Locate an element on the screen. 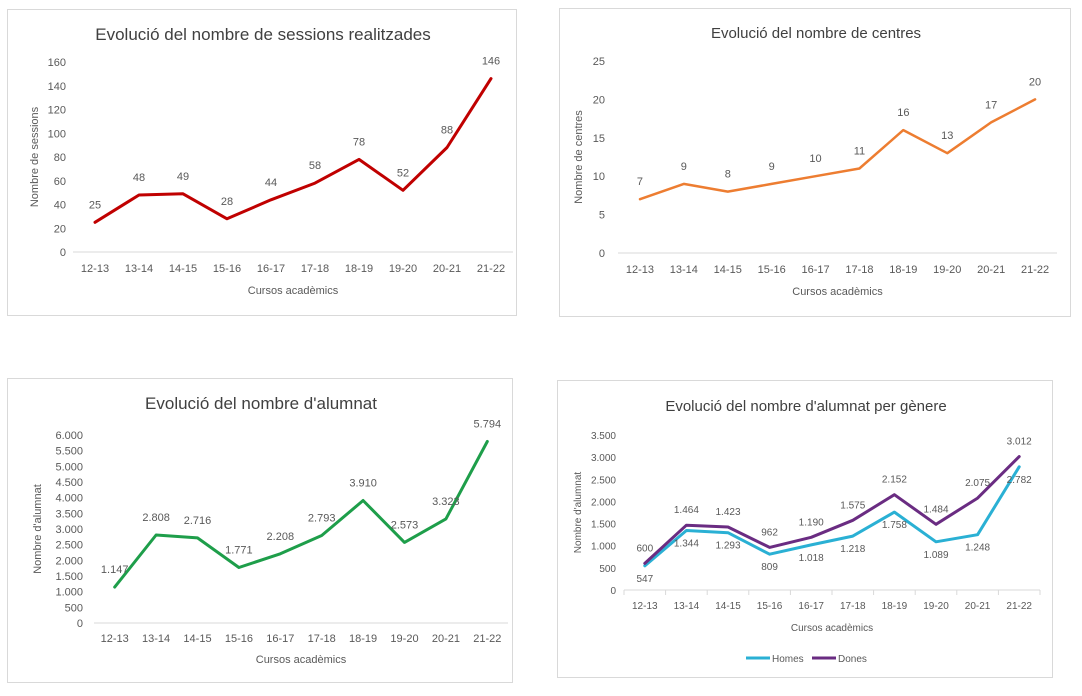  y-tick-label: 60 is located at coordinates (60, 182).